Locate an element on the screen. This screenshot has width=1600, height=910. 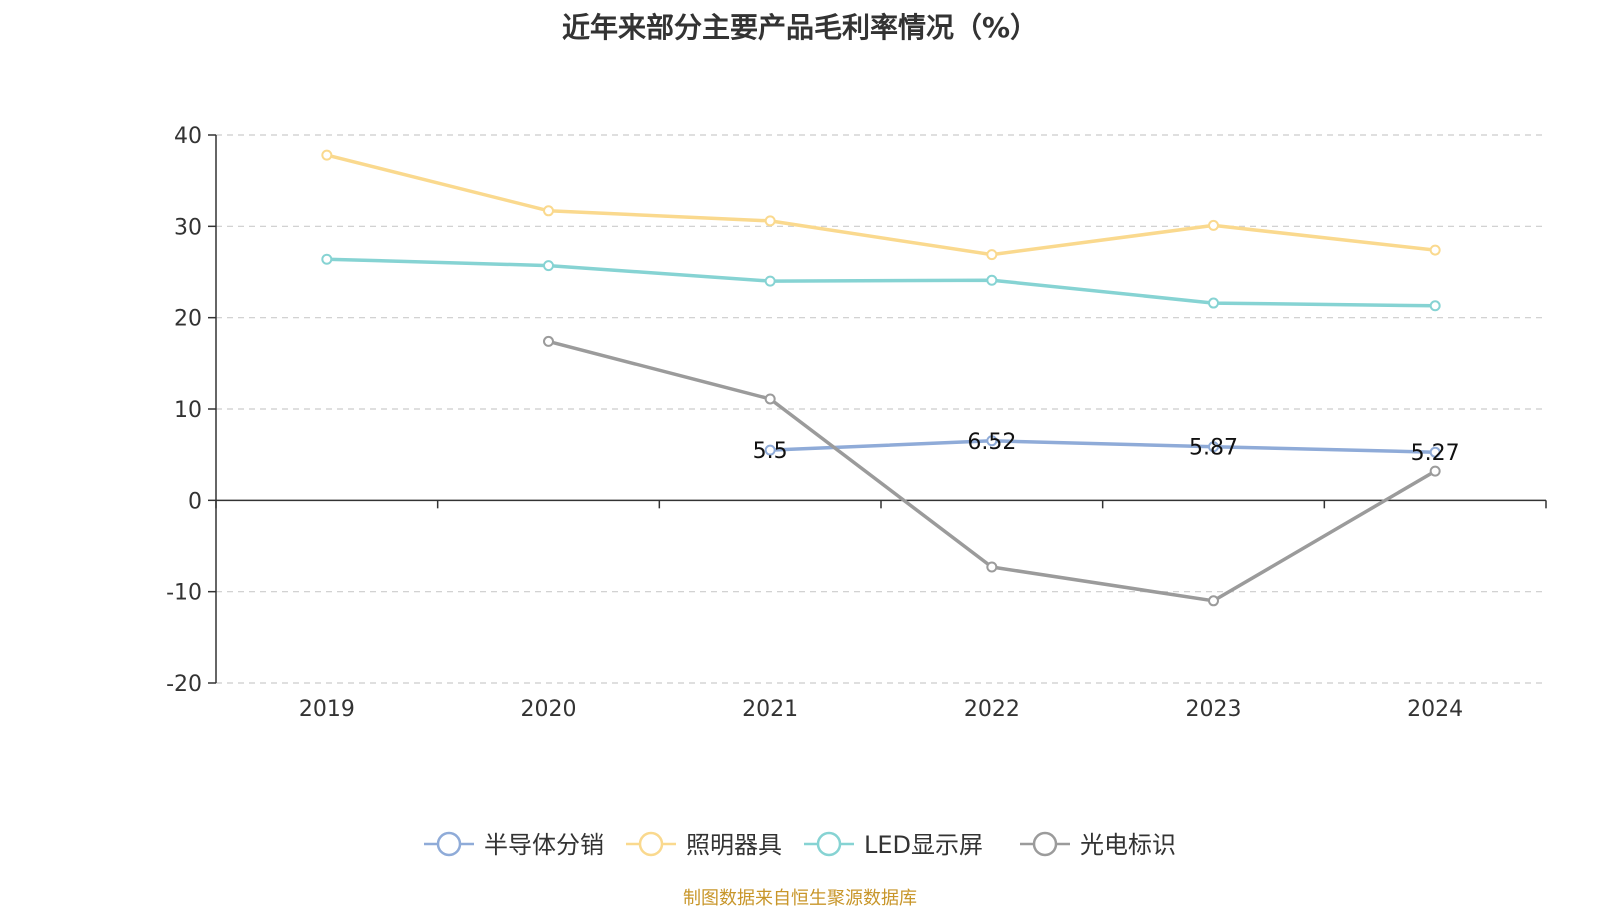
legend-item: 光电标识 is located at coordinates (1098, 845).